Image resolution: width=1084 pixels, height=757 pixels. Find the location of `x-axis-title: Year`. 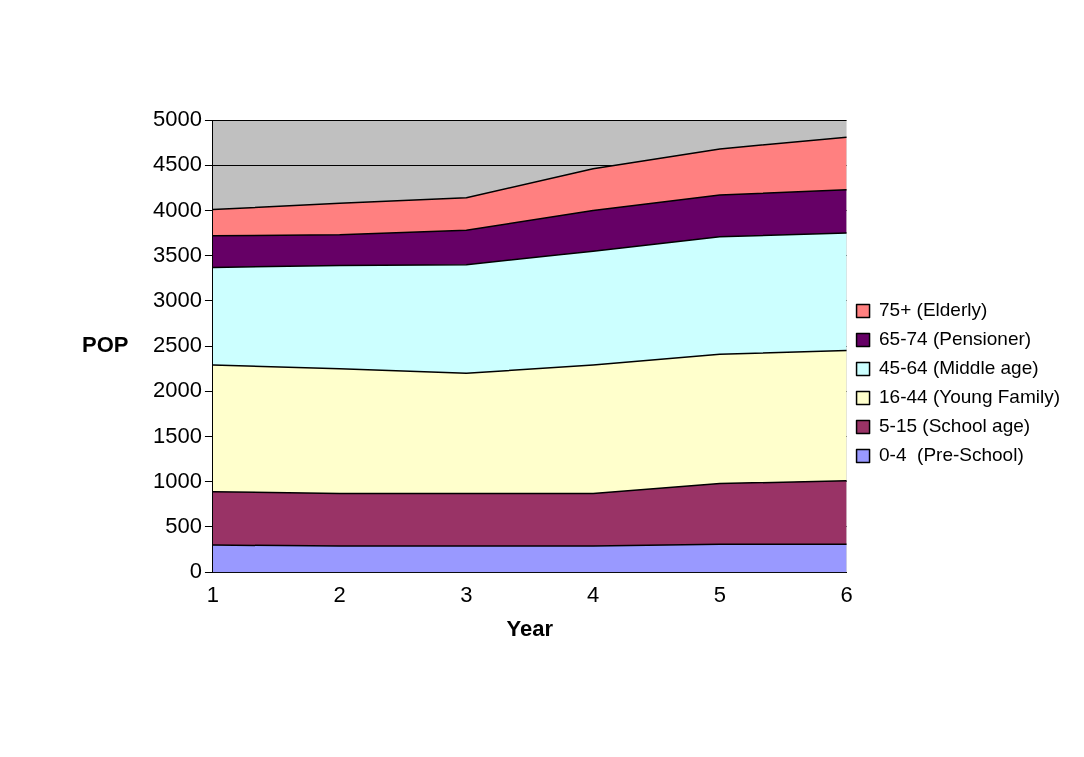

x-axis-title: Year is located at coordinates (530, 628).